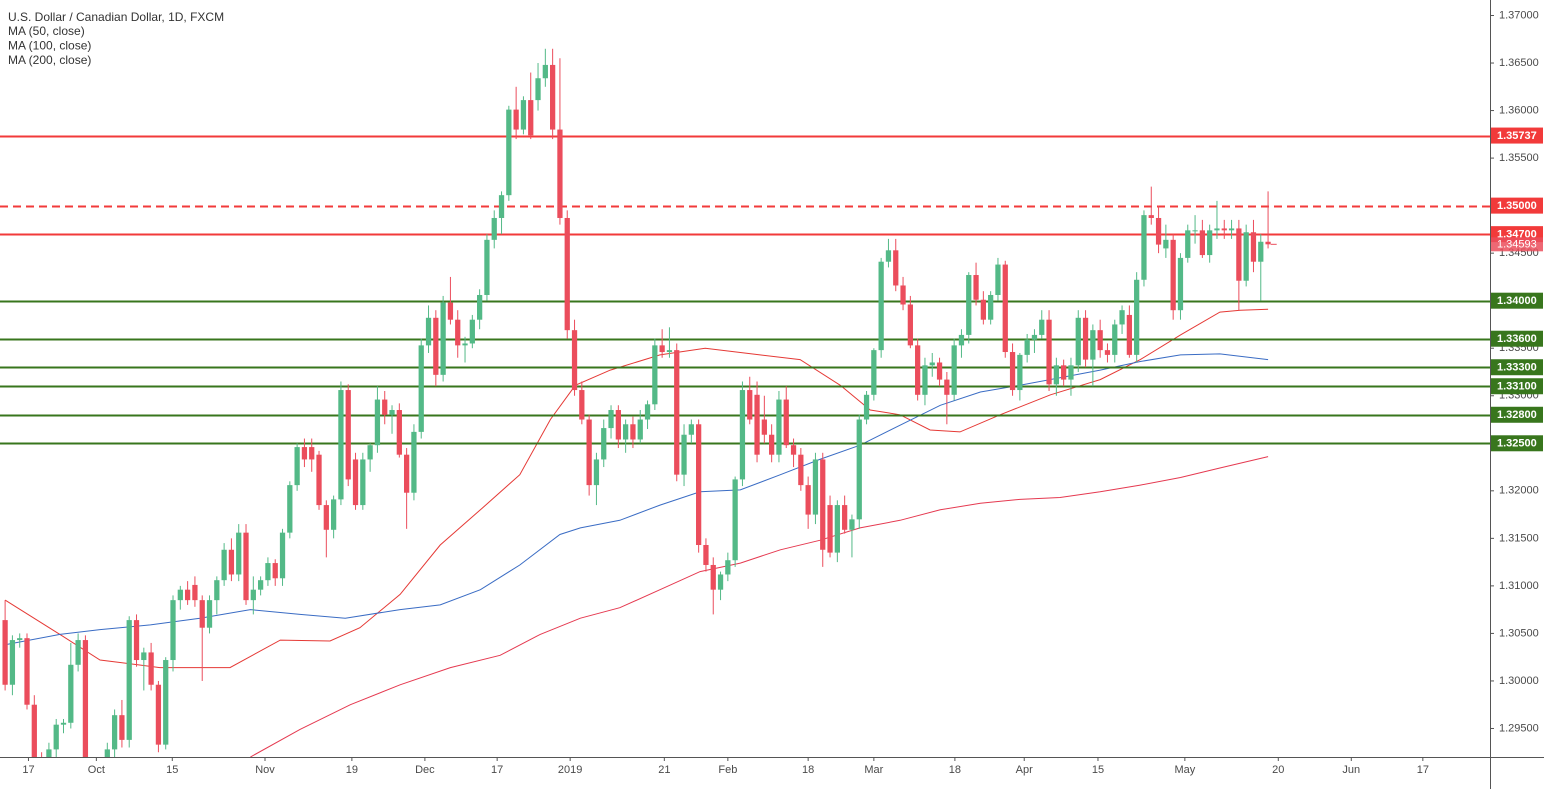  I want to click on level-label: 1.35737, so click(1517, 136).